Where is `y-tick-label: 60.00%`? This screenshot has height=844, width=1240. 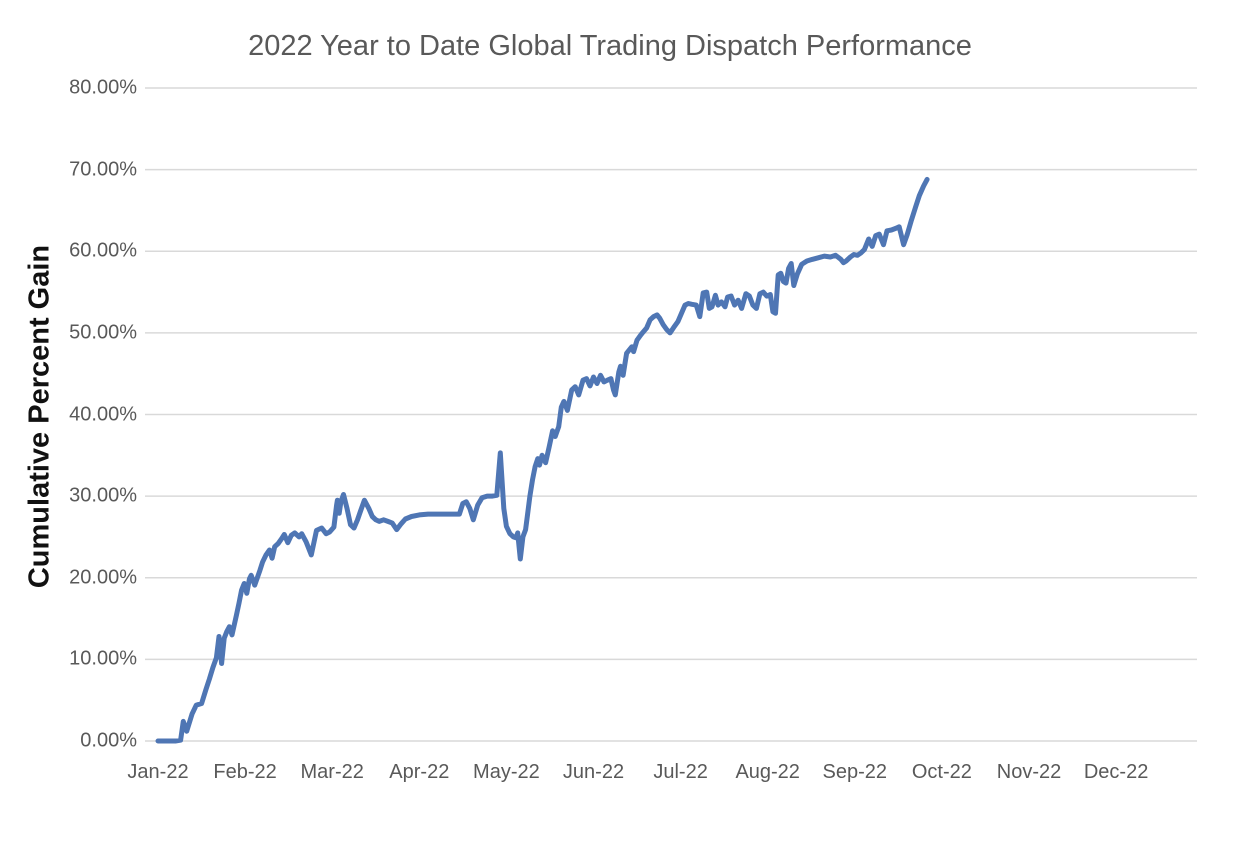
y-tick-label: 60.00% is located at coordinates (103, 250).